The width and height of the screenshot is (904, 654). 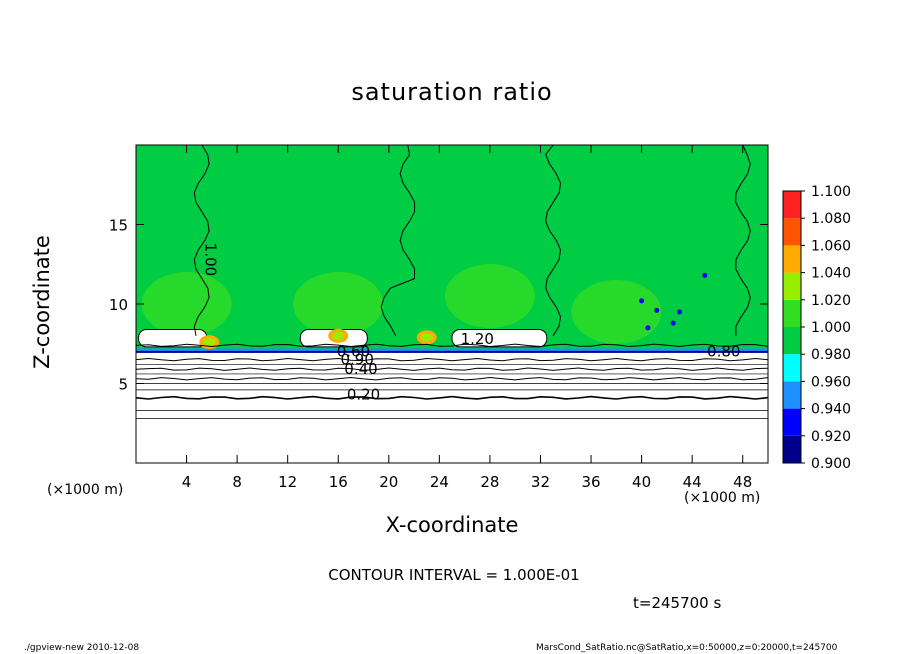 I want to click on x-tick-label: 32, so click(x=540, y=482).